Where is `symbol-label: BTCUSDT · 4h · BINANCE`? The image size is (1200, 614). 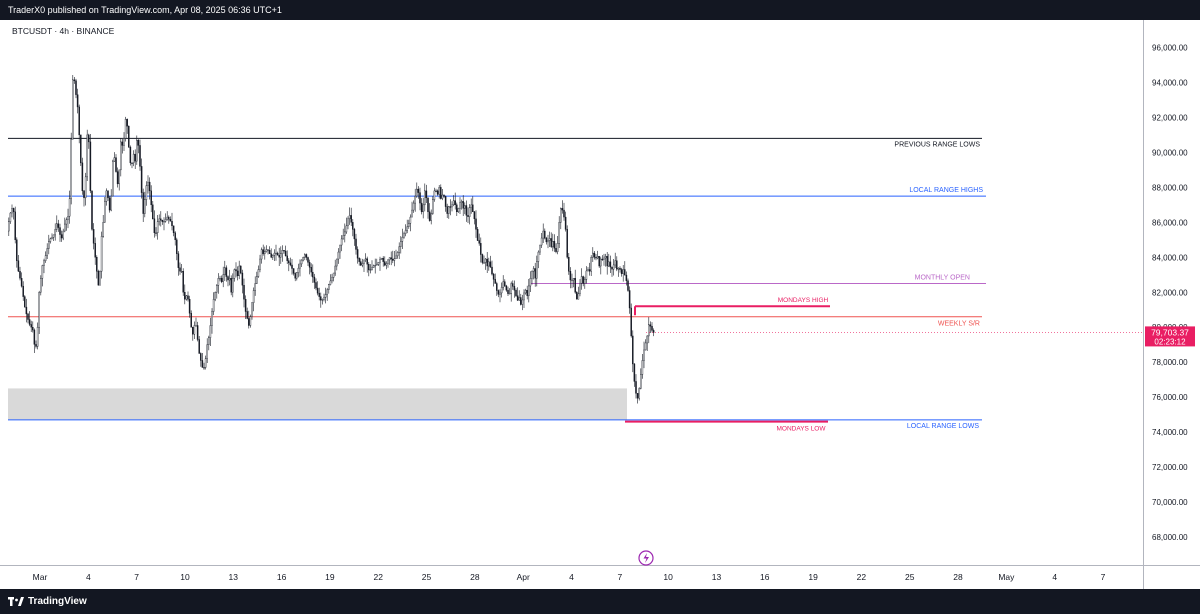
symbol-label: BTCUSDT · 4h · BINANCE is located at coordinates (63, 31).